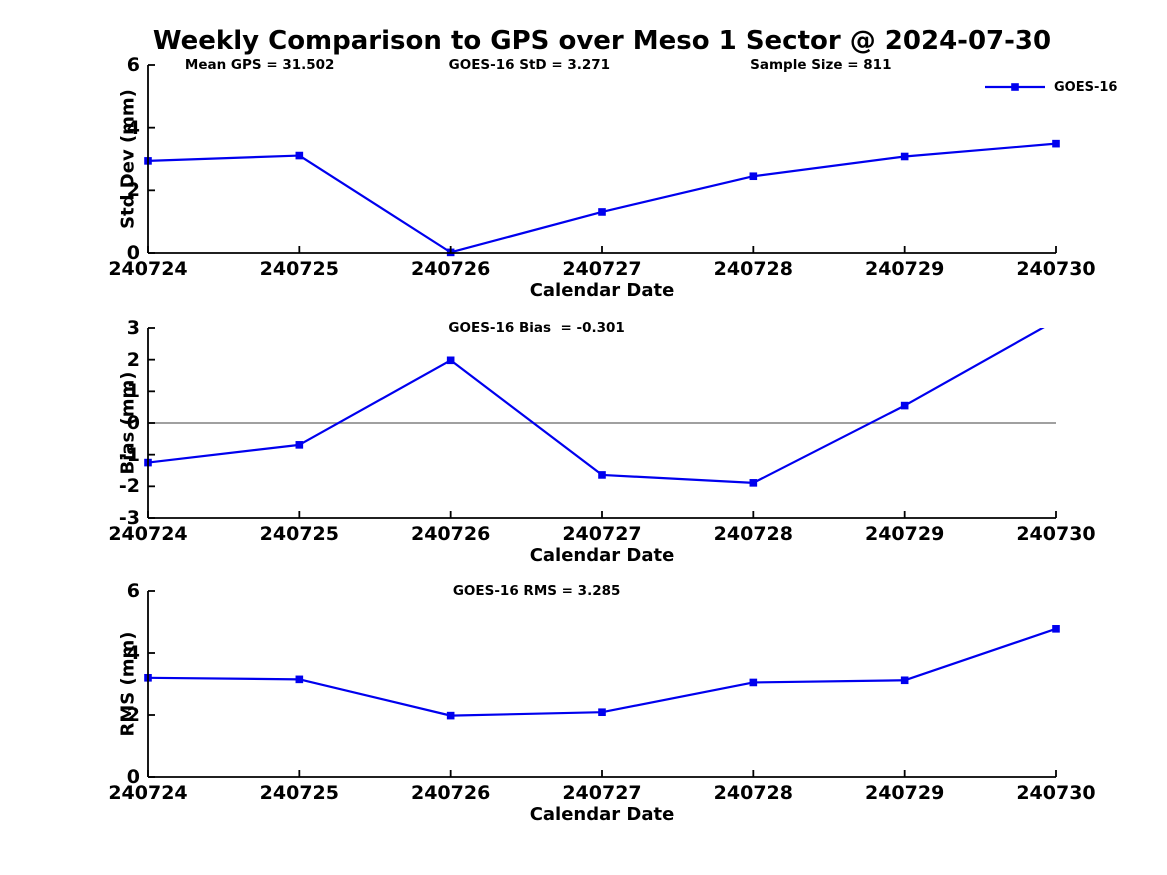 The width and height of the screenshot is (1167, 875). What do you see at coordinates (133, 328) in the screenshot?
I see `y-tick-label: 3` at bounding box center [133, 328].